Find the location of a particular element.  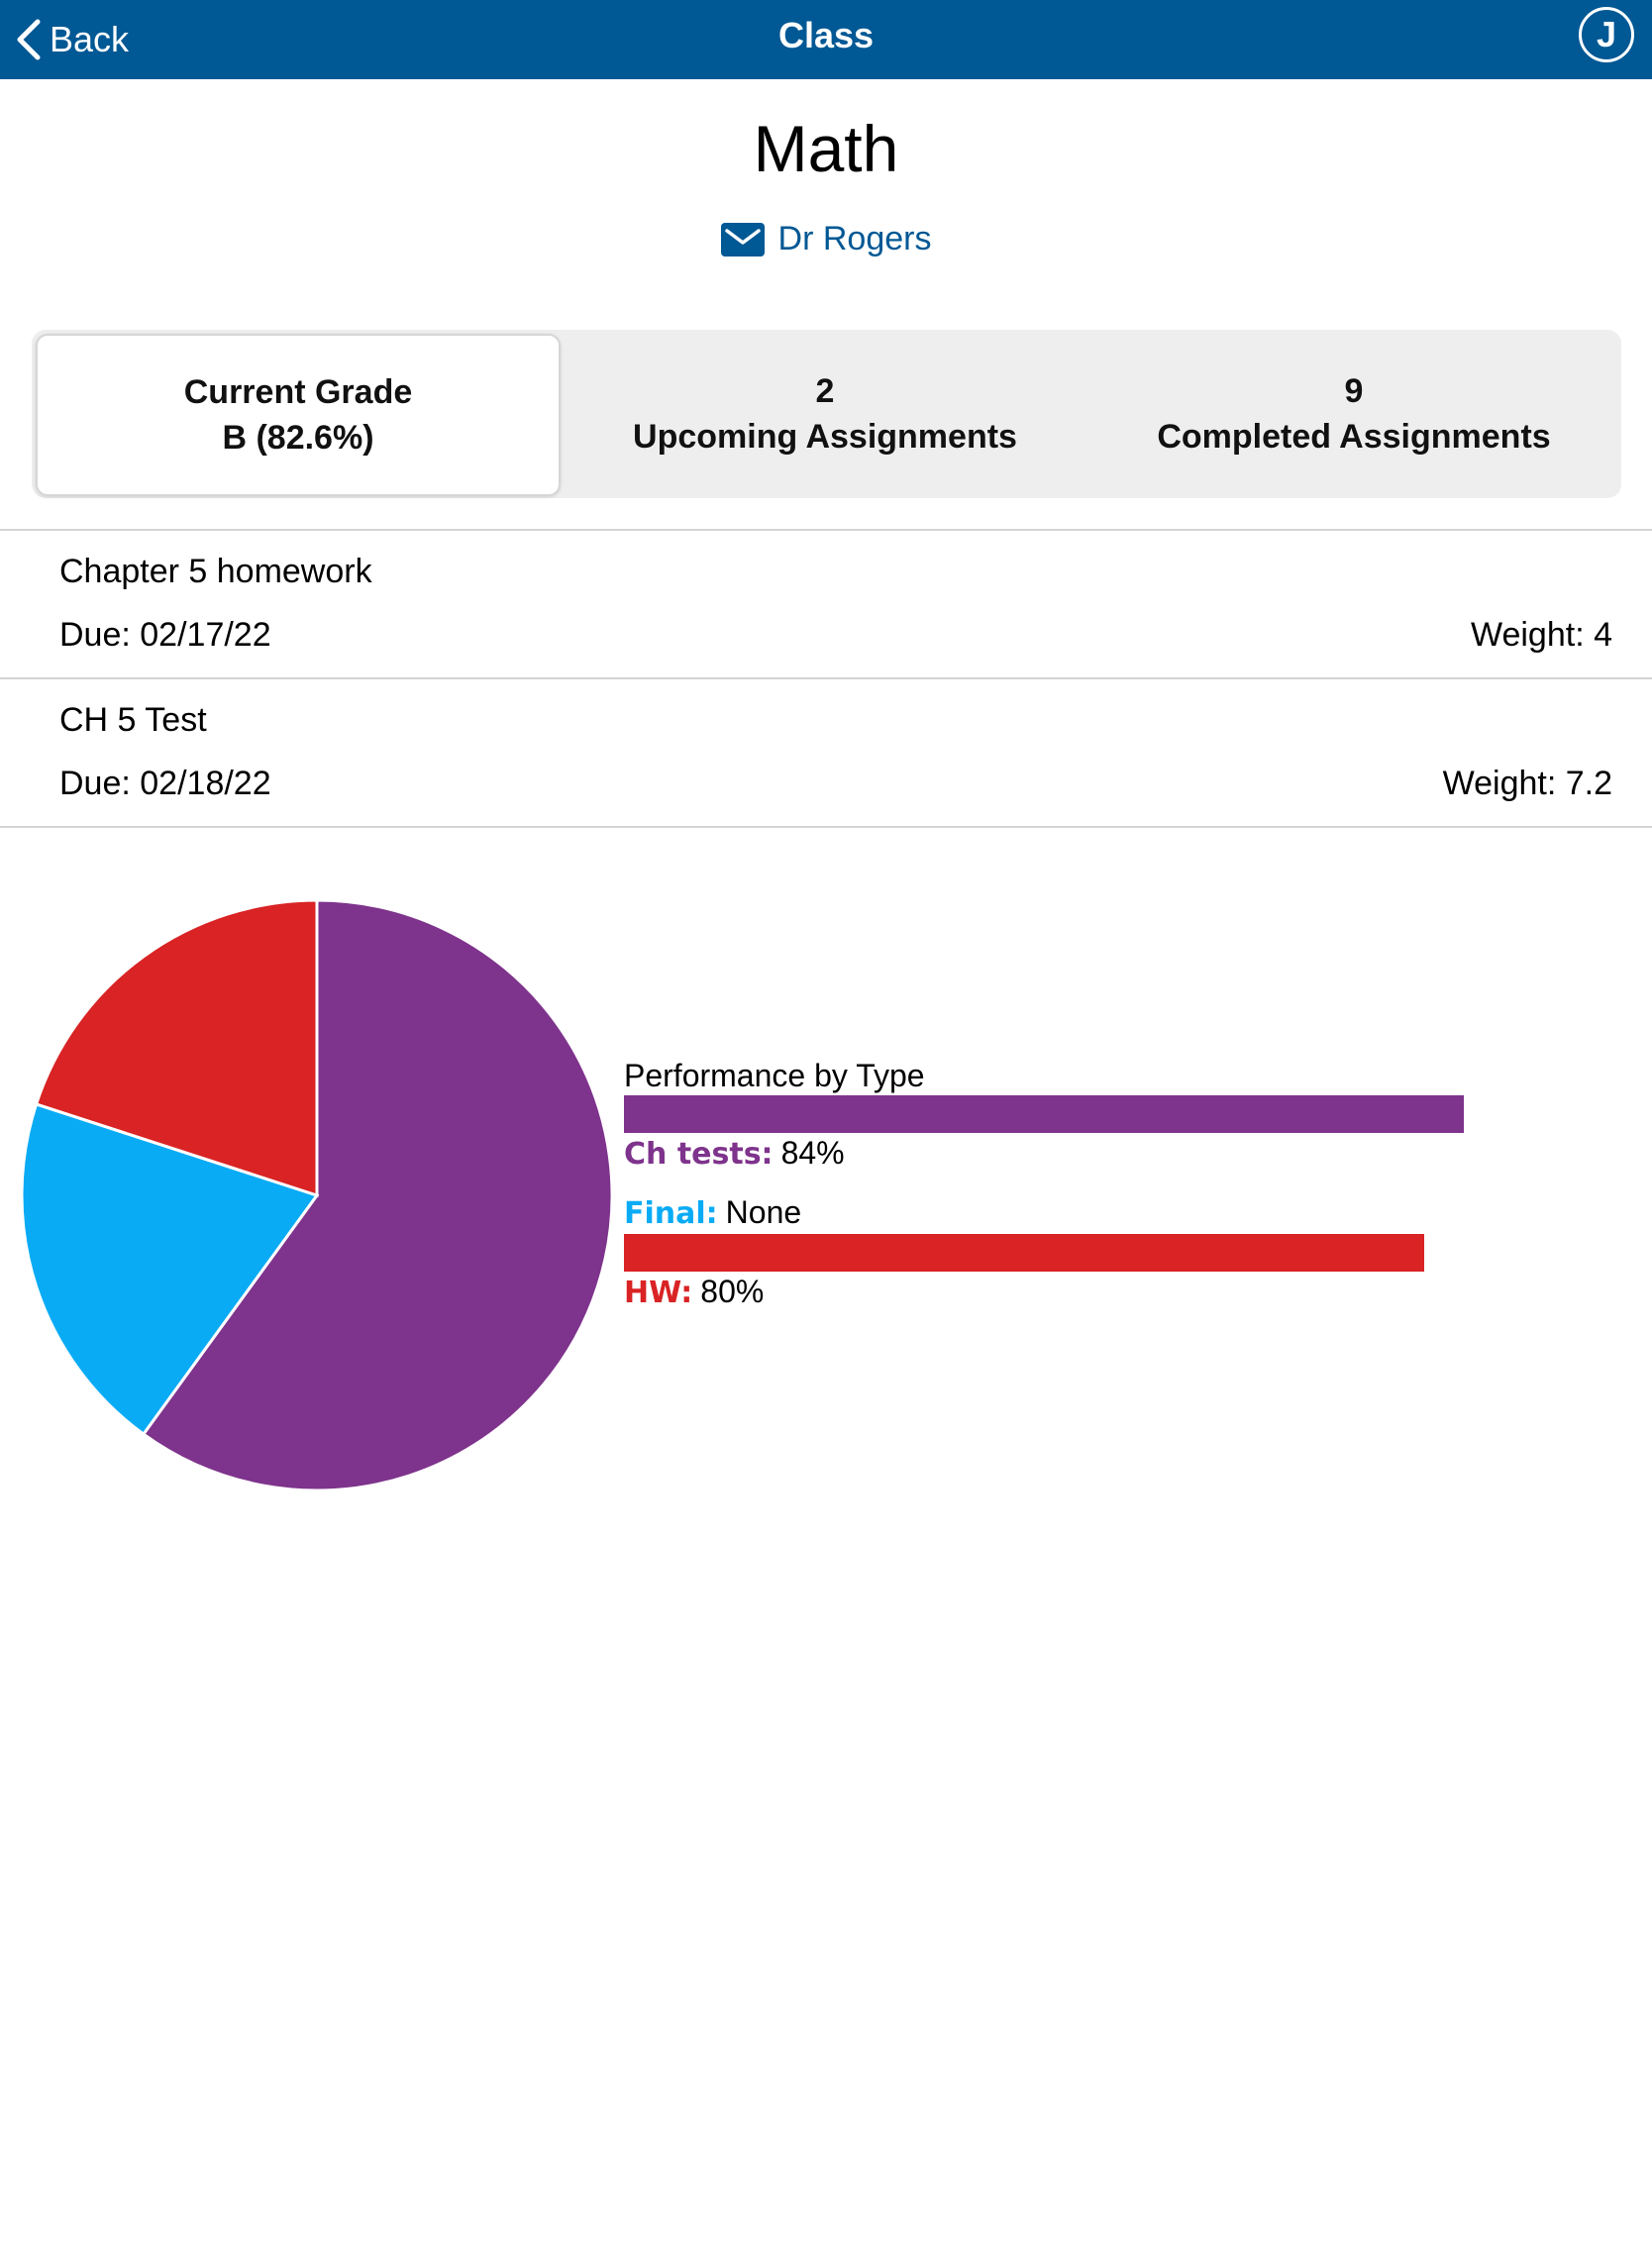

back-label: Back is located at coordinates (90, 39).